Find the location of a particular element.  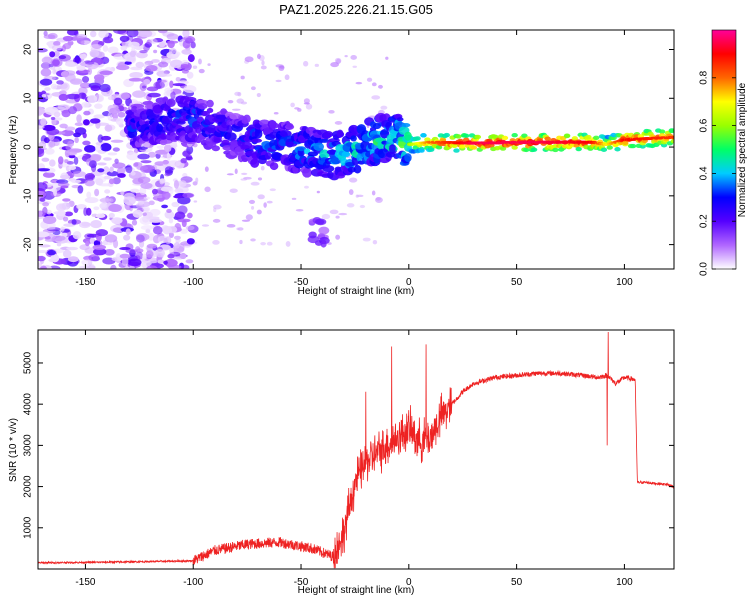

y-tick-label: 10 is located at coordinates (28, 98).